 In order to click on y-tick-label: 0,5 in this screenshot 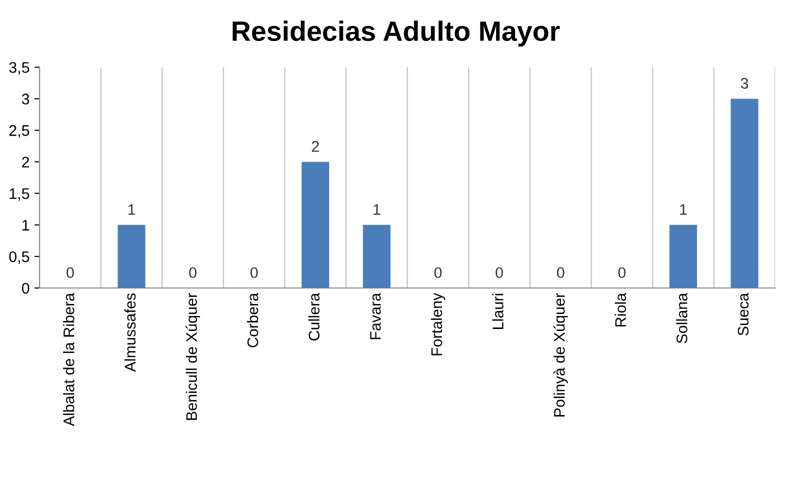, I will do `click(19, 257)`.